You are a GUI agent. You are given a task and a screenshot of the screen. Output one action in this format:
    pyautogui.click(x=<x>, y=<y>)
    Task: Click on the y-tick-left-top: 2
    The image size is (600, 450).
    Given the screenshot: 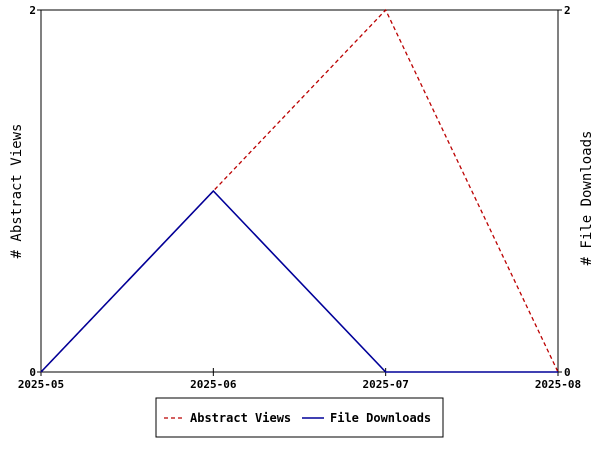 What is the action you would take?
    pyautogui.click(x=32, y=10)
    